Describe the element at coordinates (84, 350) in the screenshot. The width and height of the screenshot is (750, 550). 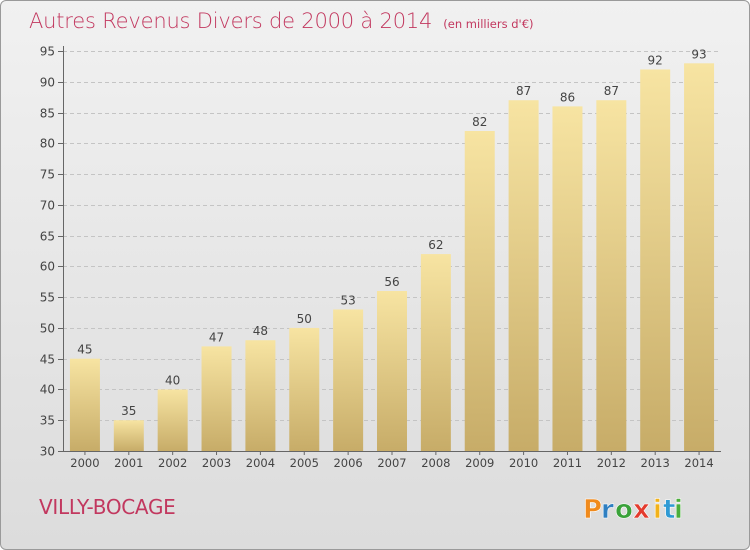
I see `value-label: 45` at that location.